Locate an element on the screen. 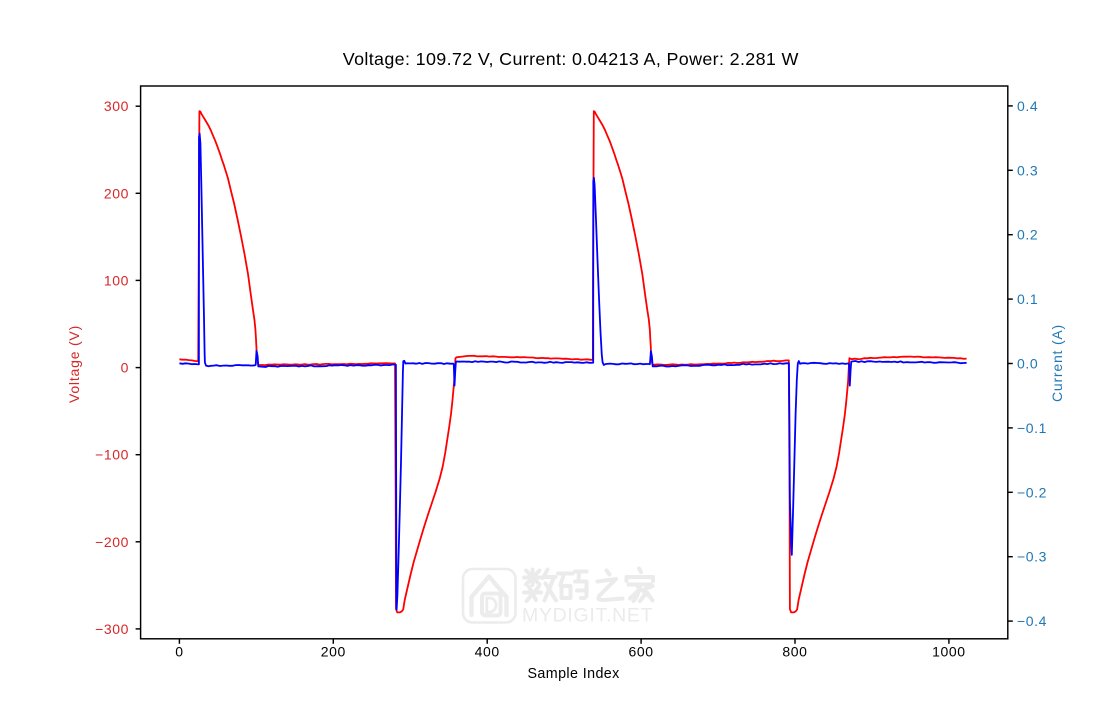 The width and height of the screenshot is (1118, 718). svg-text: Current (A) is located at coordinates (1057, 363).